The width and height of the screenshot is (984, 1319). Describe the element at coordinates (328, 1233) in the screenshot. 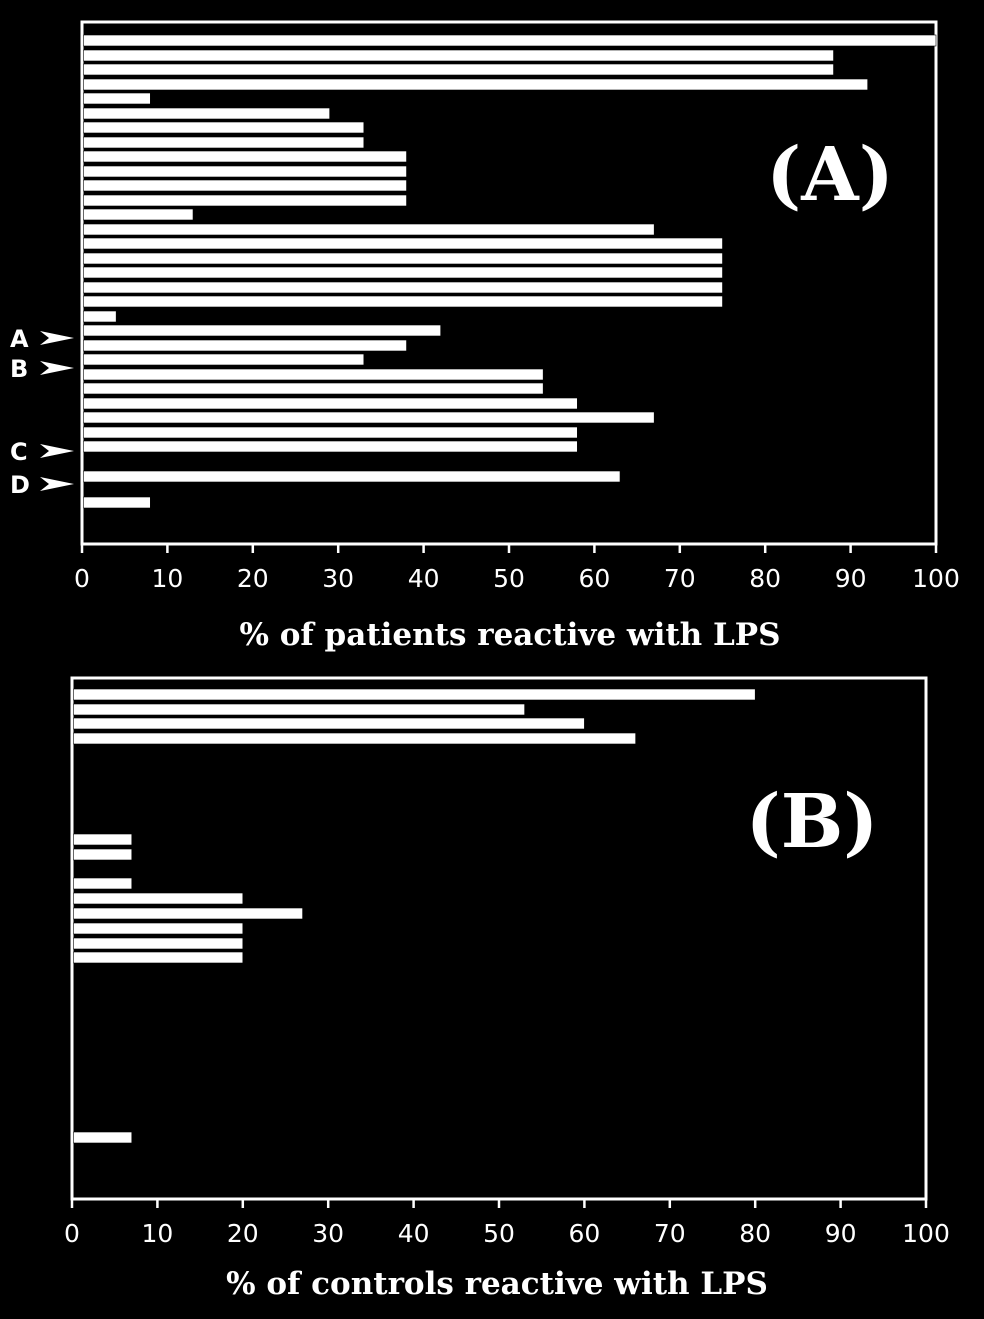

I see `panel-b-x-tick-label: 30` at that location.